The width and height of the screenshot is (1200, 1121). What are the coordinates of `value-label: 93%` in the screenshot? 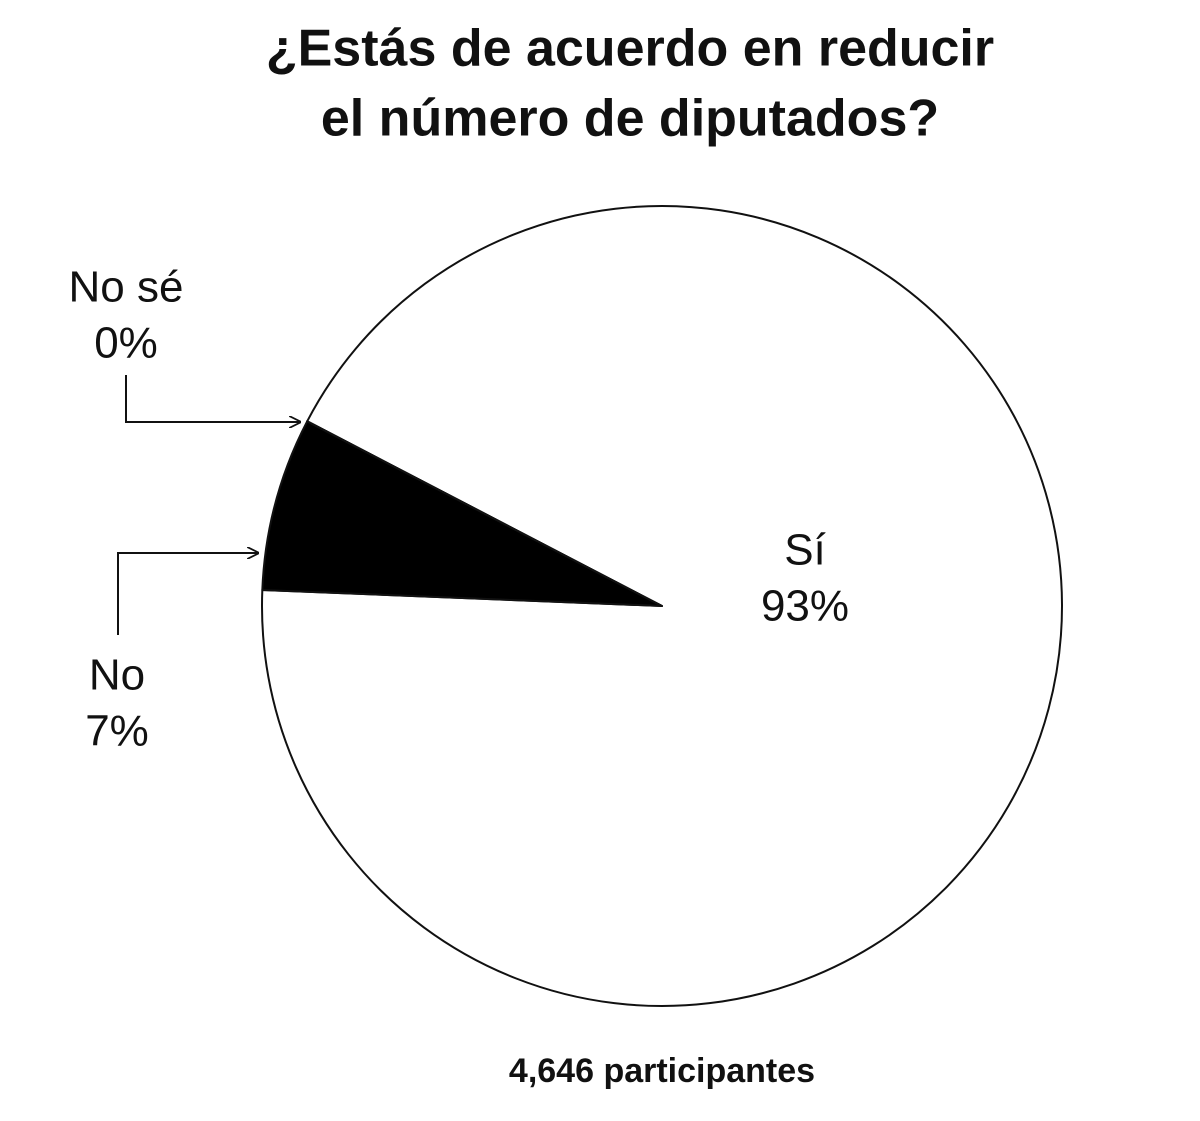 It's located at (805, 606).